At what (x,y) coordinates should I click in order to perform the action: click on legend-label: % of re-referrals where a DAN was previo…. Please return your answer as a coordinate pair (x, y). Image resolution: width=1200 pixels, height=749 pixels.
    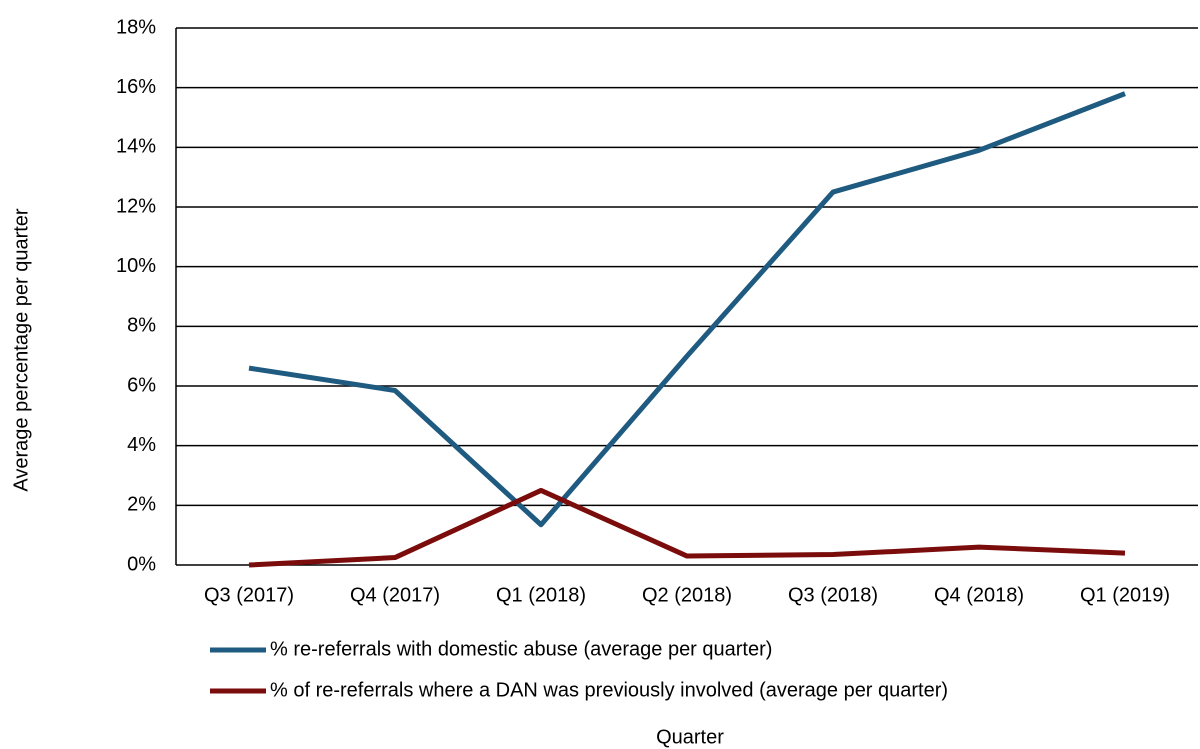
    Looking at the image, I should click on (609, 690).